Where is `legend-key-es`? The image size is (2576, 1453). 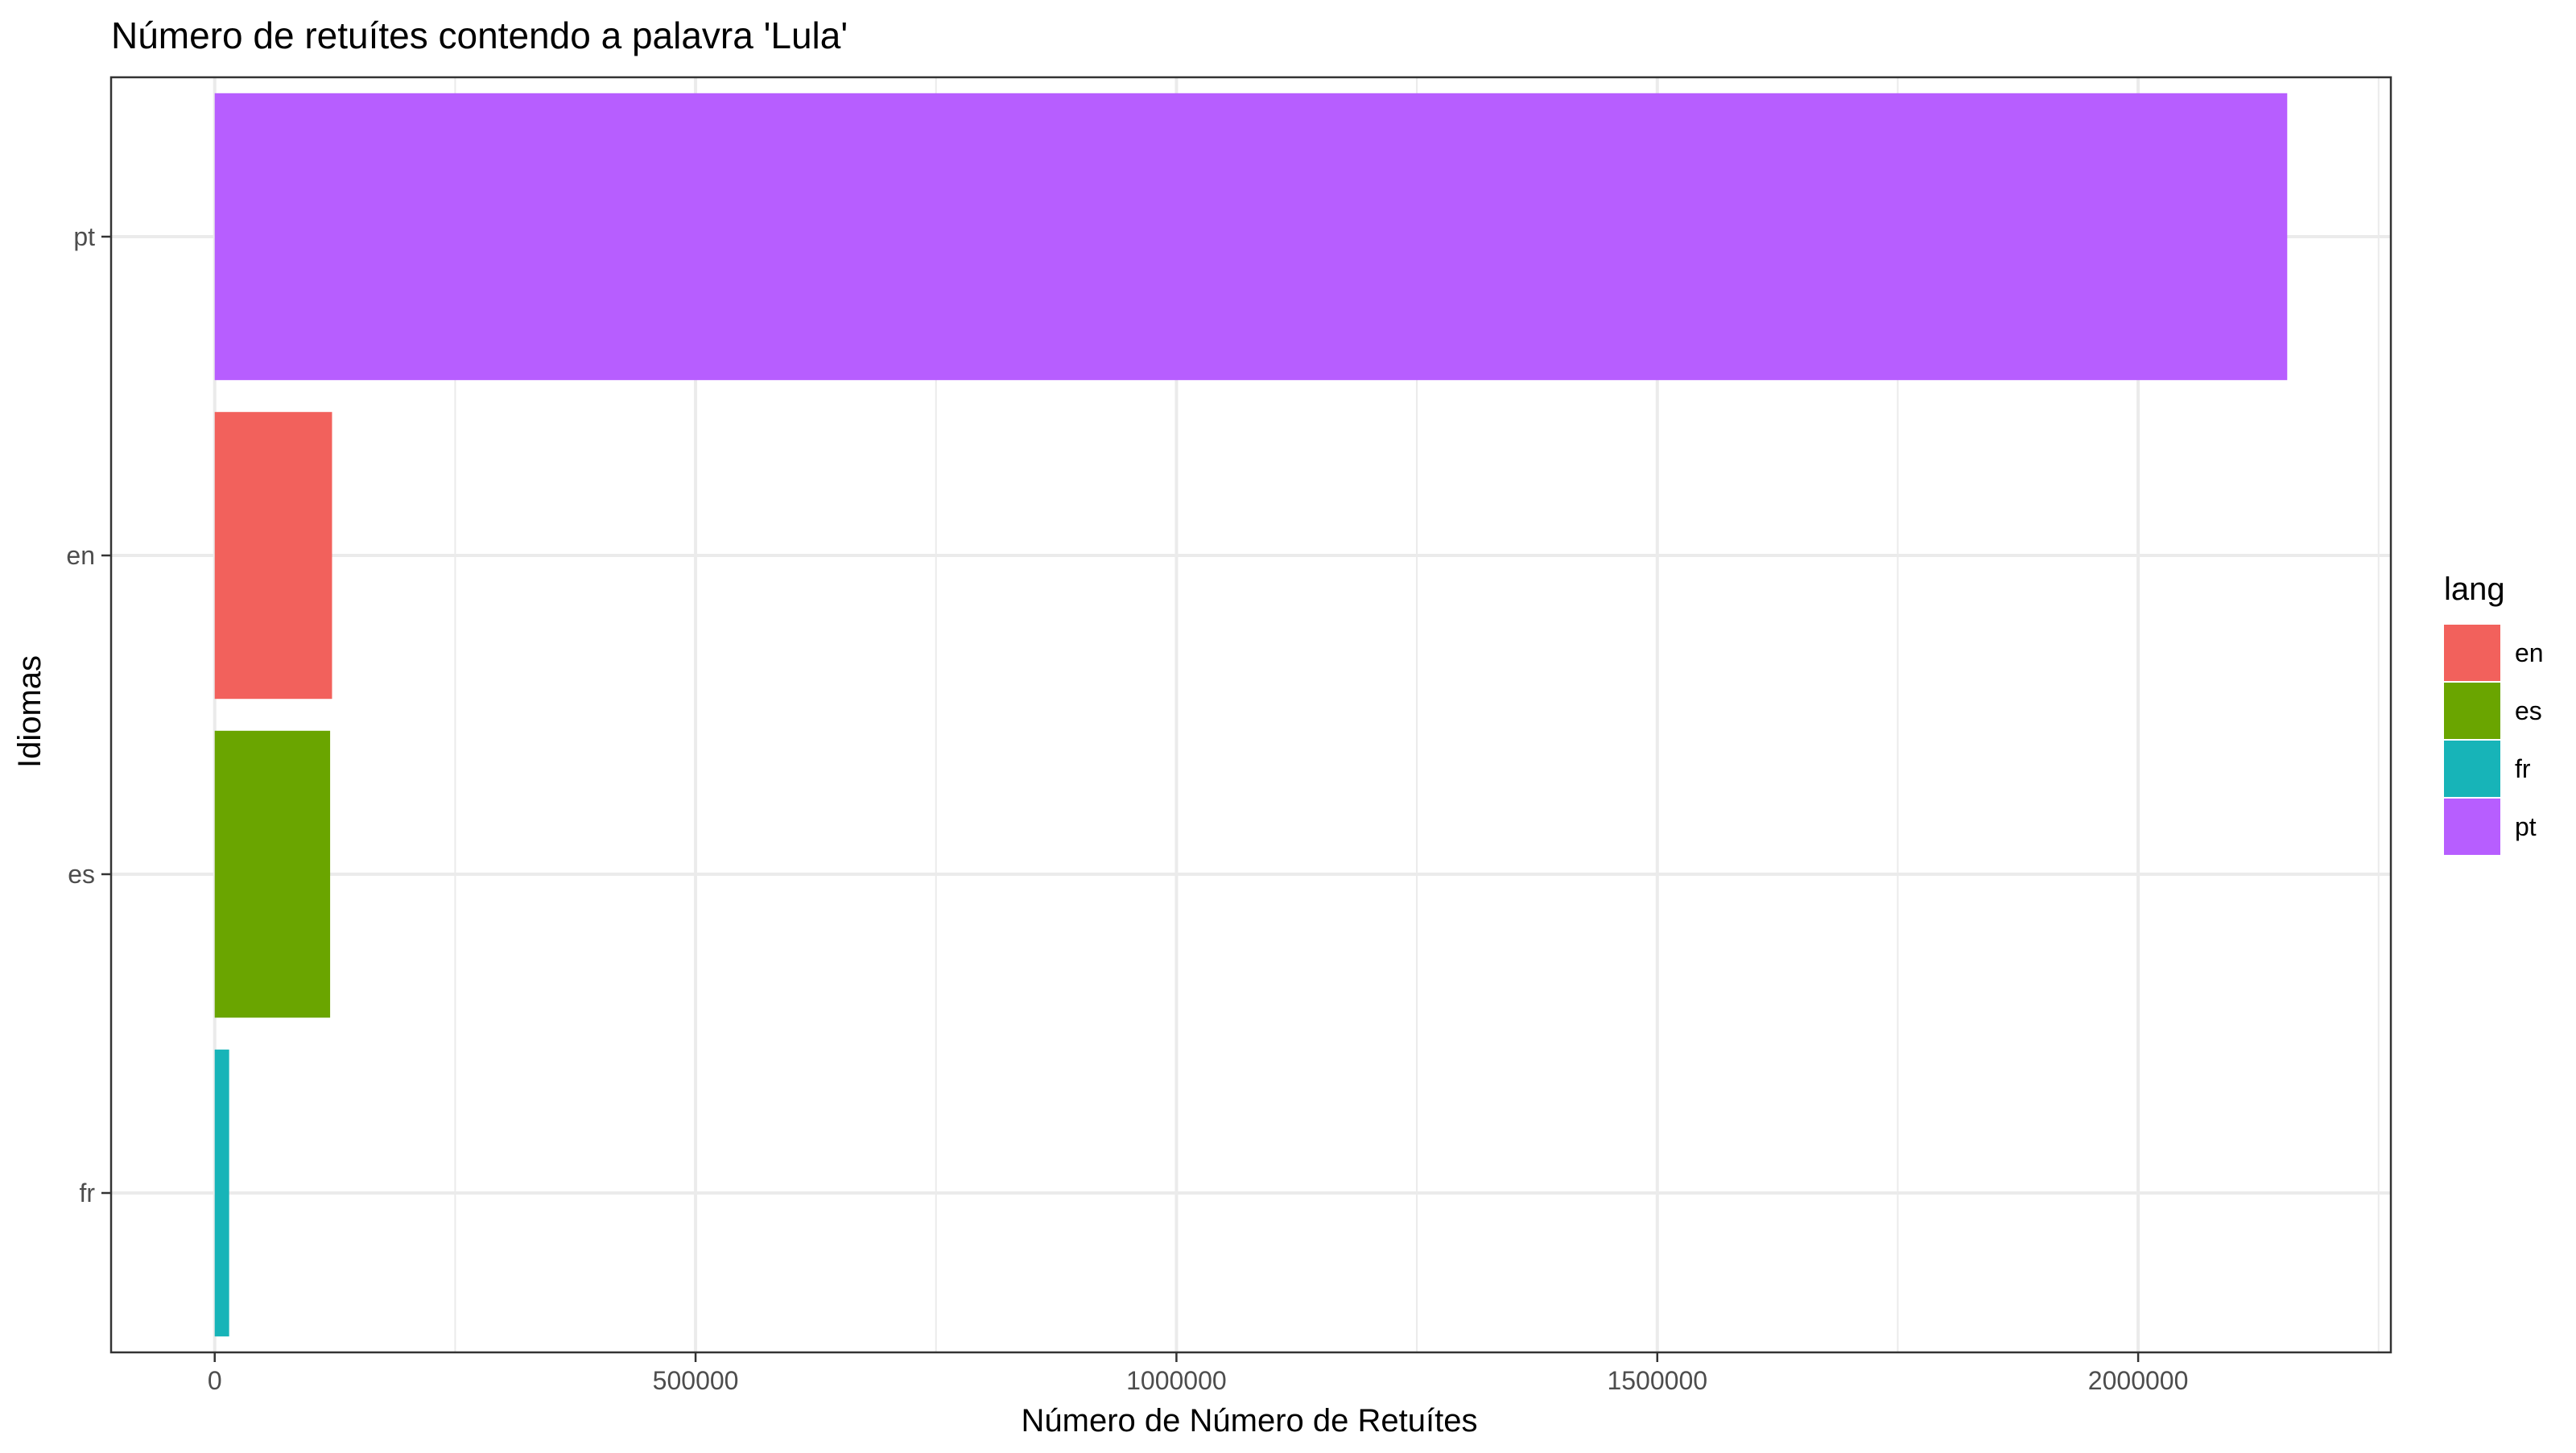
legend-key-es is located at coordinates (2472, 711).